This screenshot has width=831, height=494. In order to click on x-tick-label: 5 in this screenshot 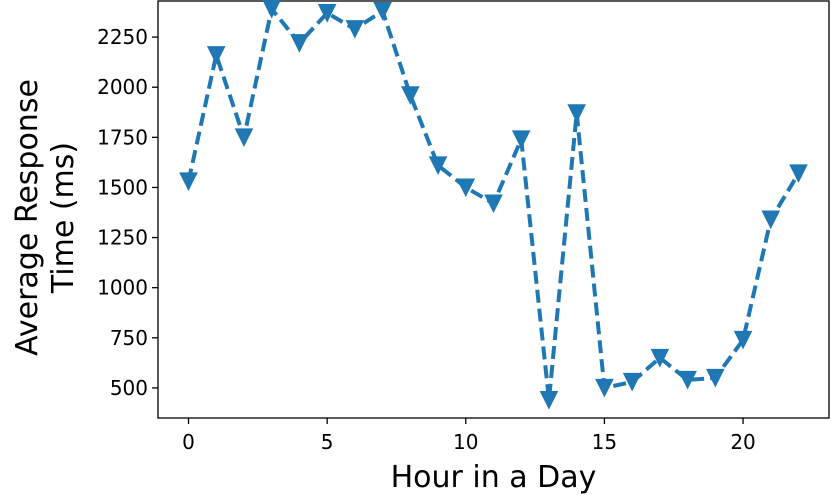, I will do `click(327, 442)`.